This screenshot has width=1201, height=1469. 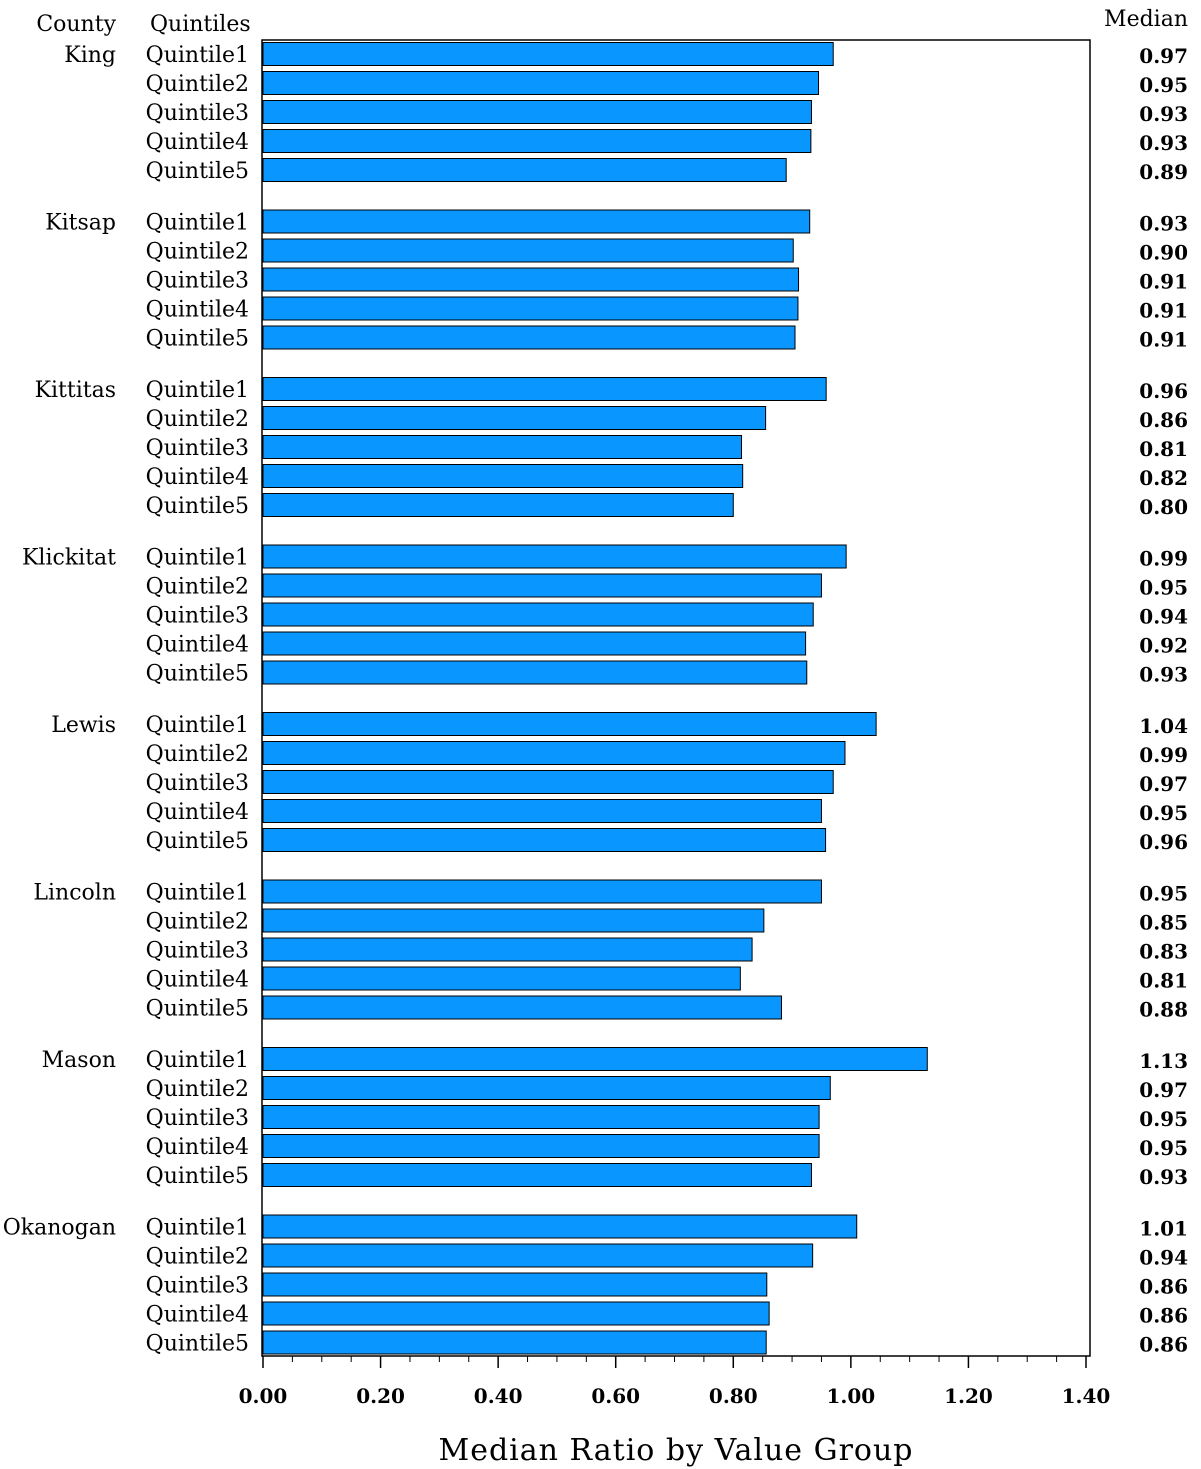 I want to click on quintiles-header: Quintiles, so click(x=200, y=24).